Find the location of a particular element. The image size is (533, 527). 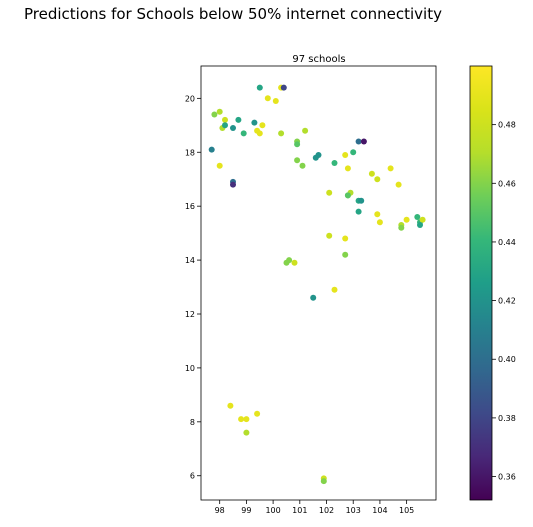

x-tick-label: 99 is located at coordinates (246, 510).